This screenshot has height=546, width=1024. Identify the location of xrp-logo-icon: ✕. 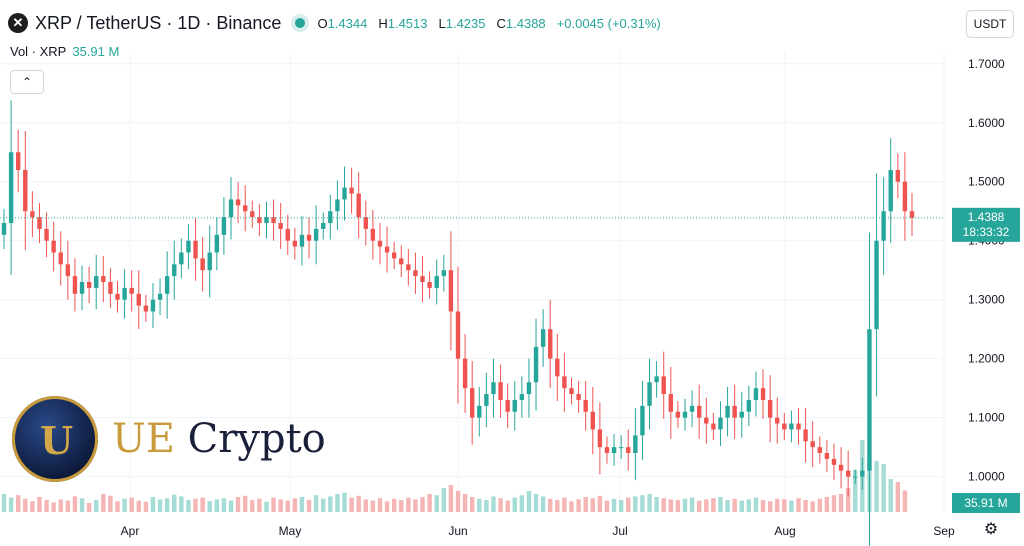
(18, 23).